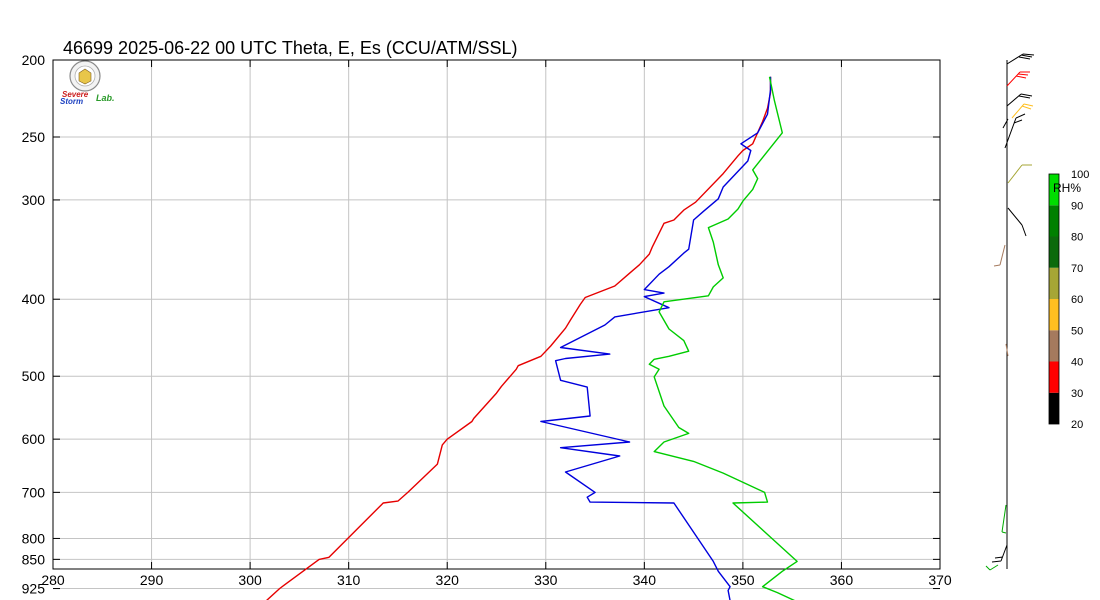 The width and height of the screenshot is (1100, 600). What do you see at coordinates (842, 580) in the screenshot?
I see `x-tick-label: 360` at bounding box center [842, 580].